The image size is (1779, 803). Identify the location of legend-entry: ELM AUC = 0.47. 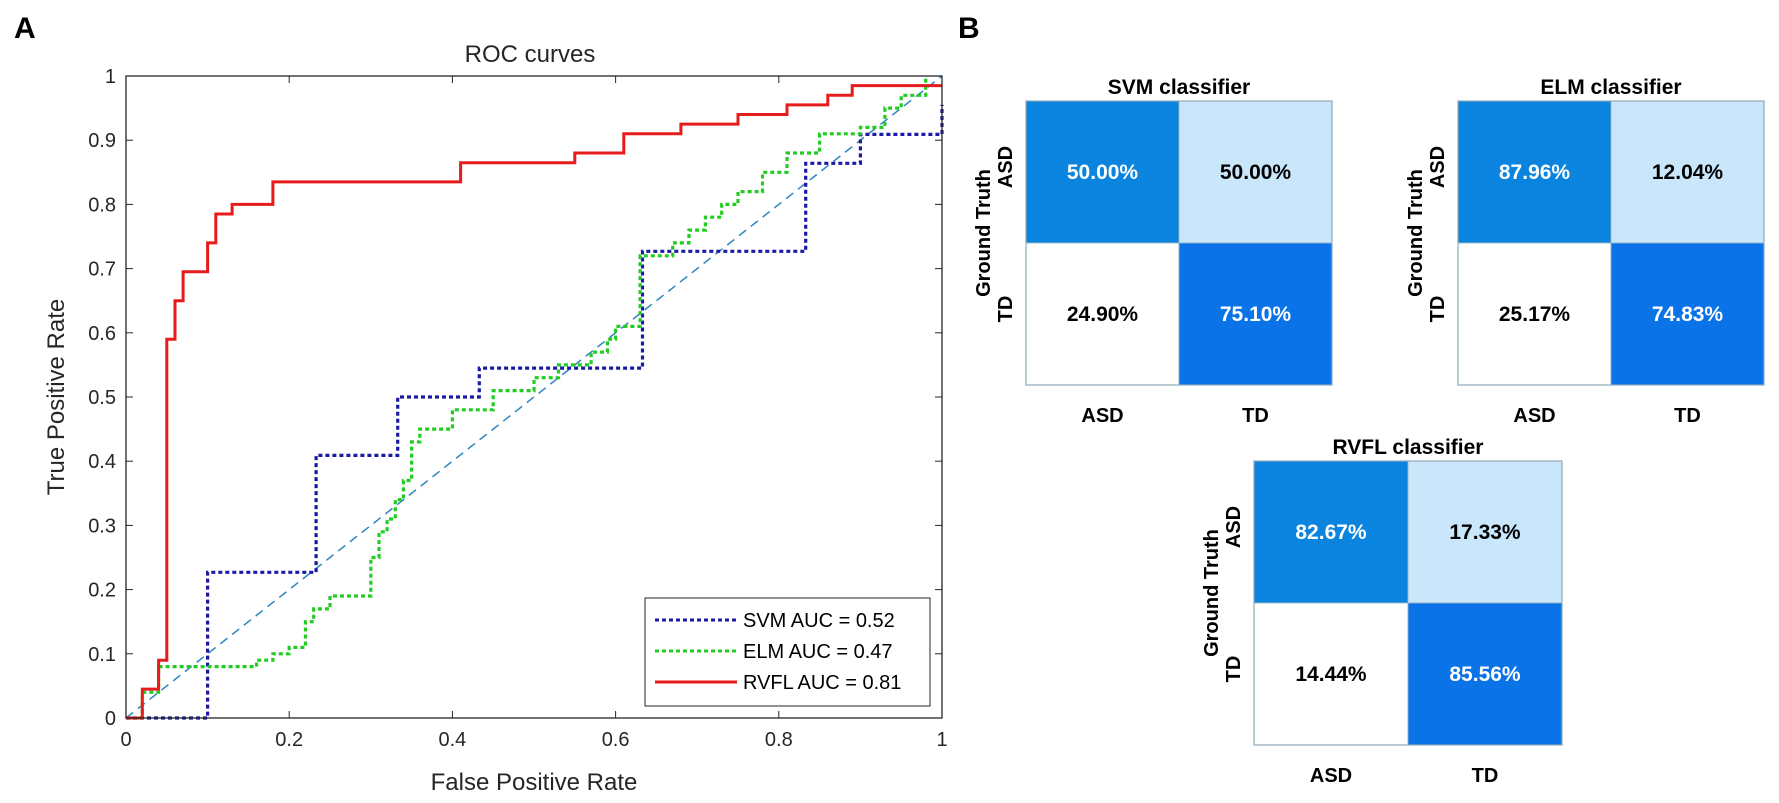
(818, 652).